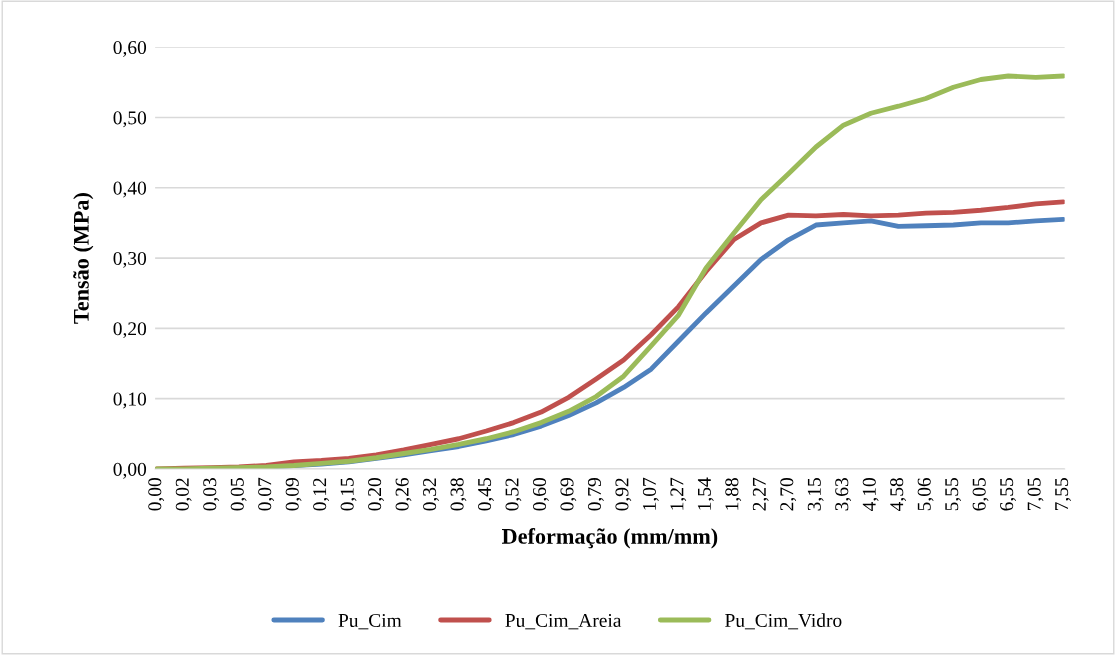 The image size is (1116, 655). What do you see at coordinates (1063, 494) in the screenshot?
I see `x-tick-label: 7,55` at bounding box center [1063, 494].